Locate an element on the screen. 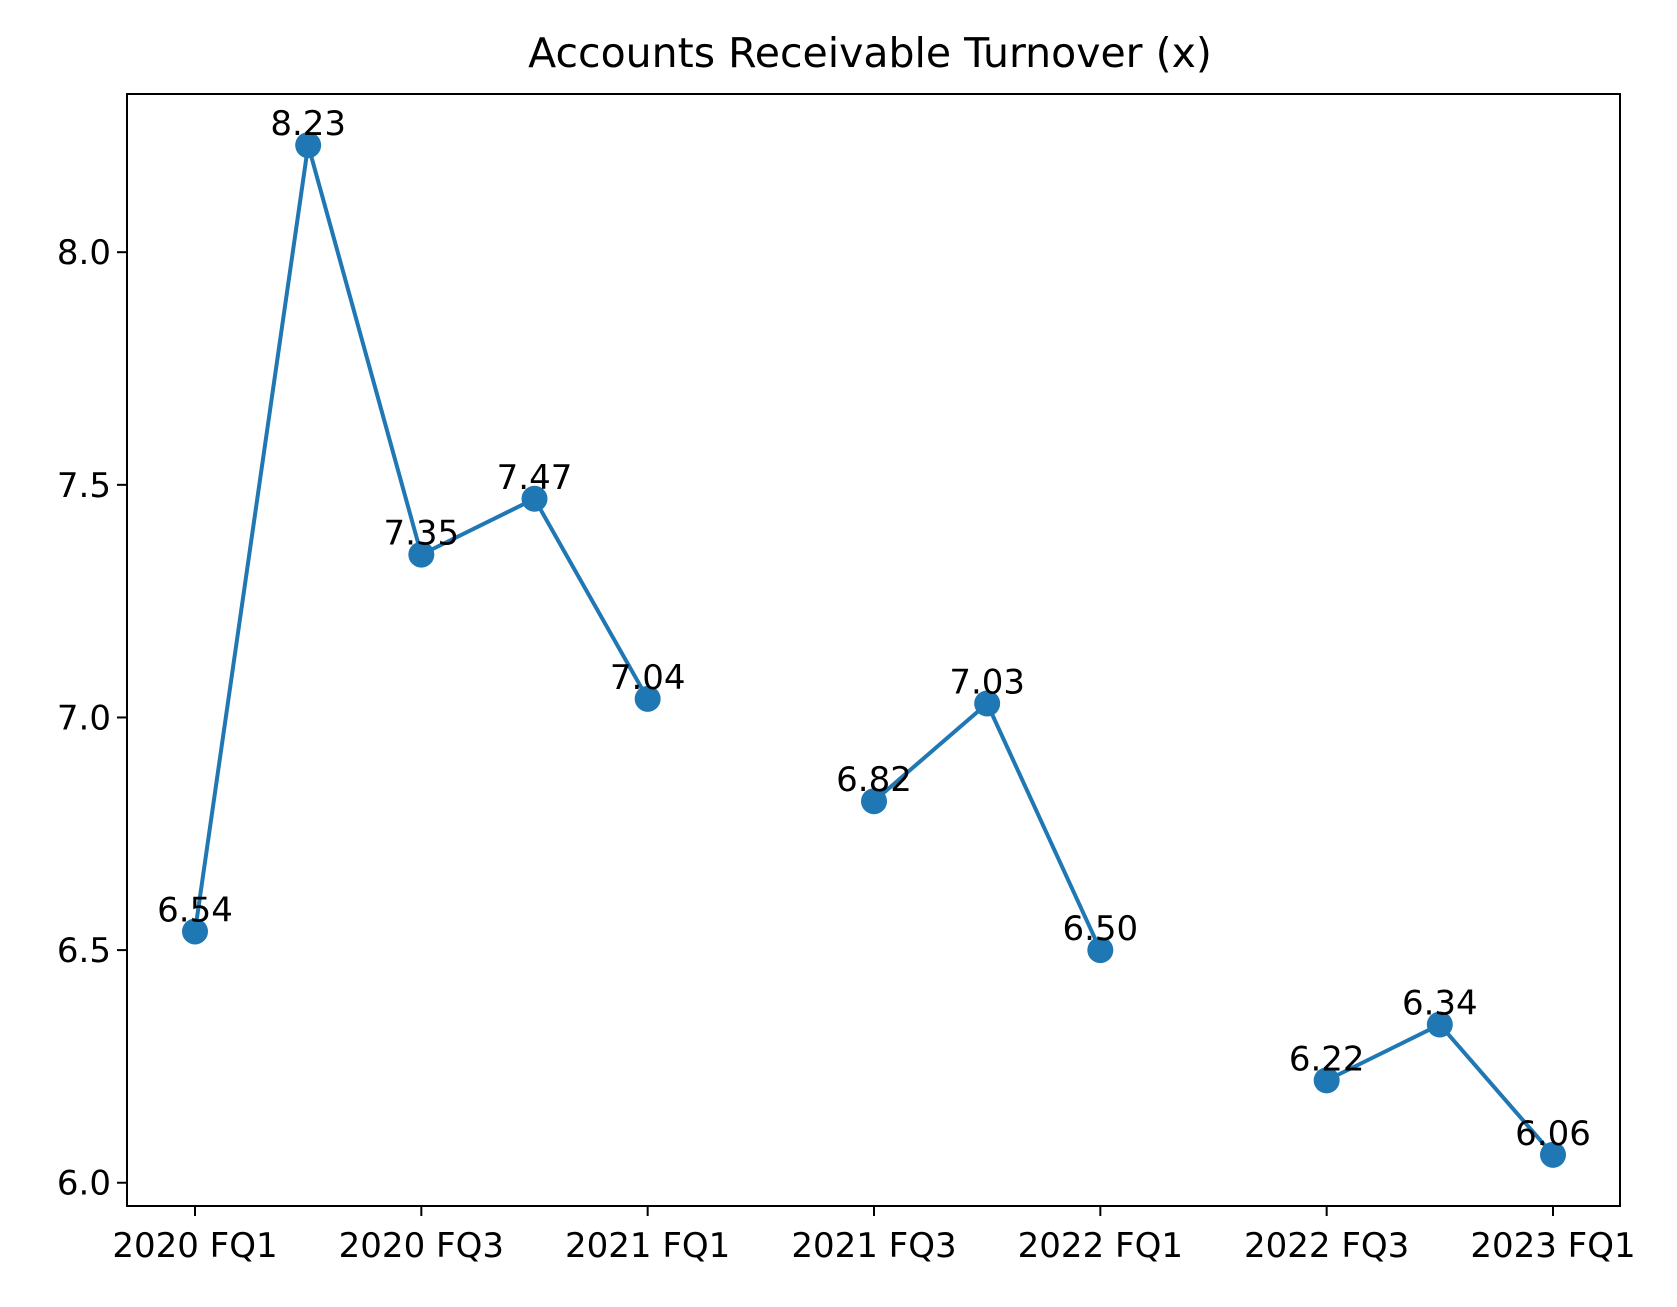 This screenshot has height=1307, width=1677. data-label-7: 7.03 is located at coordinates (987, 683).